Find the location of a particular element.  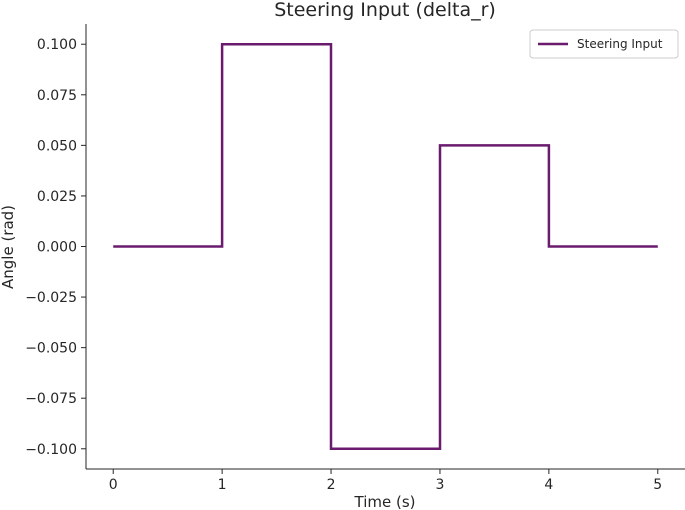

x-tick-label: 4 is located at coordinates (548, 485).